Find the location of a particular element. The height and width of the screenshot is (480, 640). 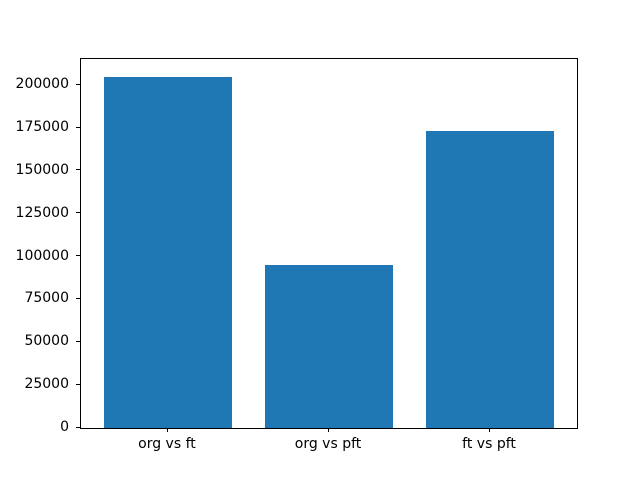

y-axis-tick-label: 100000 is located at coordinates (42, 255).